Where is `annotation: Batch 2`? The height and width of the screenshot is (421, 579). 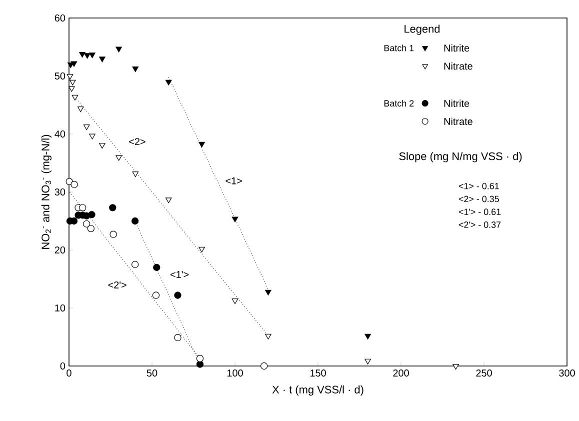 annotation: Batch 2 is located at coordinates (399, 103).